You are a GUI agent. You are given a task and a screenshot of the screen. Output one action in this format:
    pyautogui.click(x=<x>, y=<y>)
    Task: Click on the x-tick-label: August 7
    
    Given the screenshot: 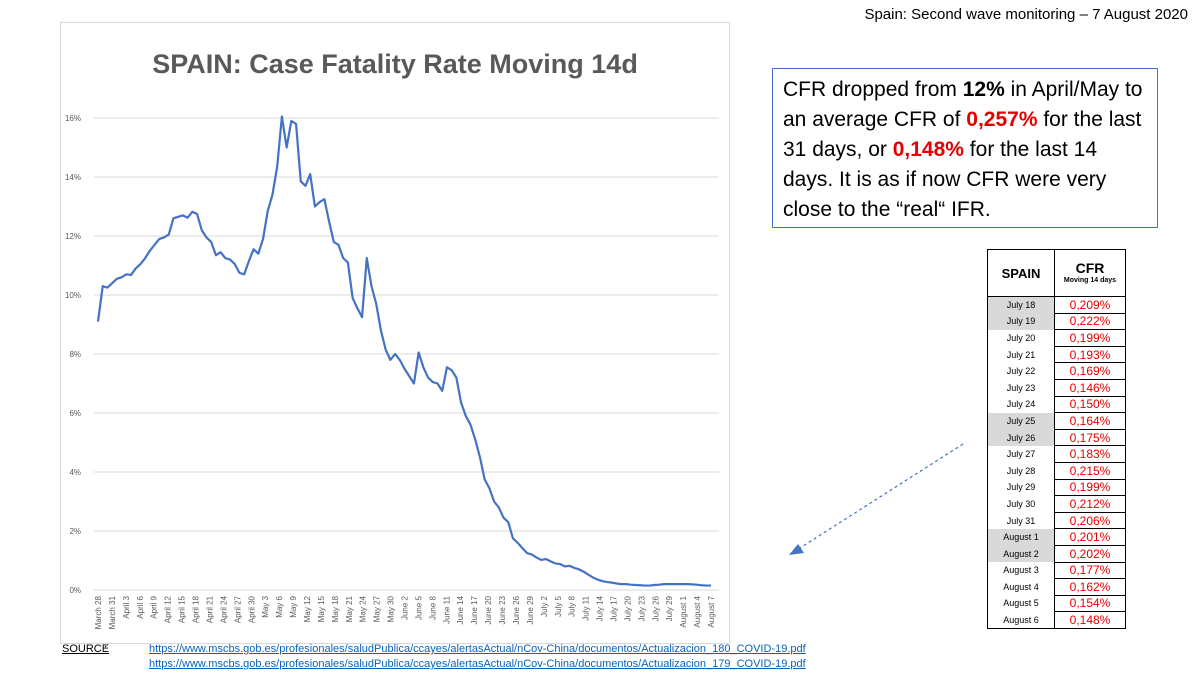 What is the action you would take?
    pyautogui.click(x=711, y=611)
    